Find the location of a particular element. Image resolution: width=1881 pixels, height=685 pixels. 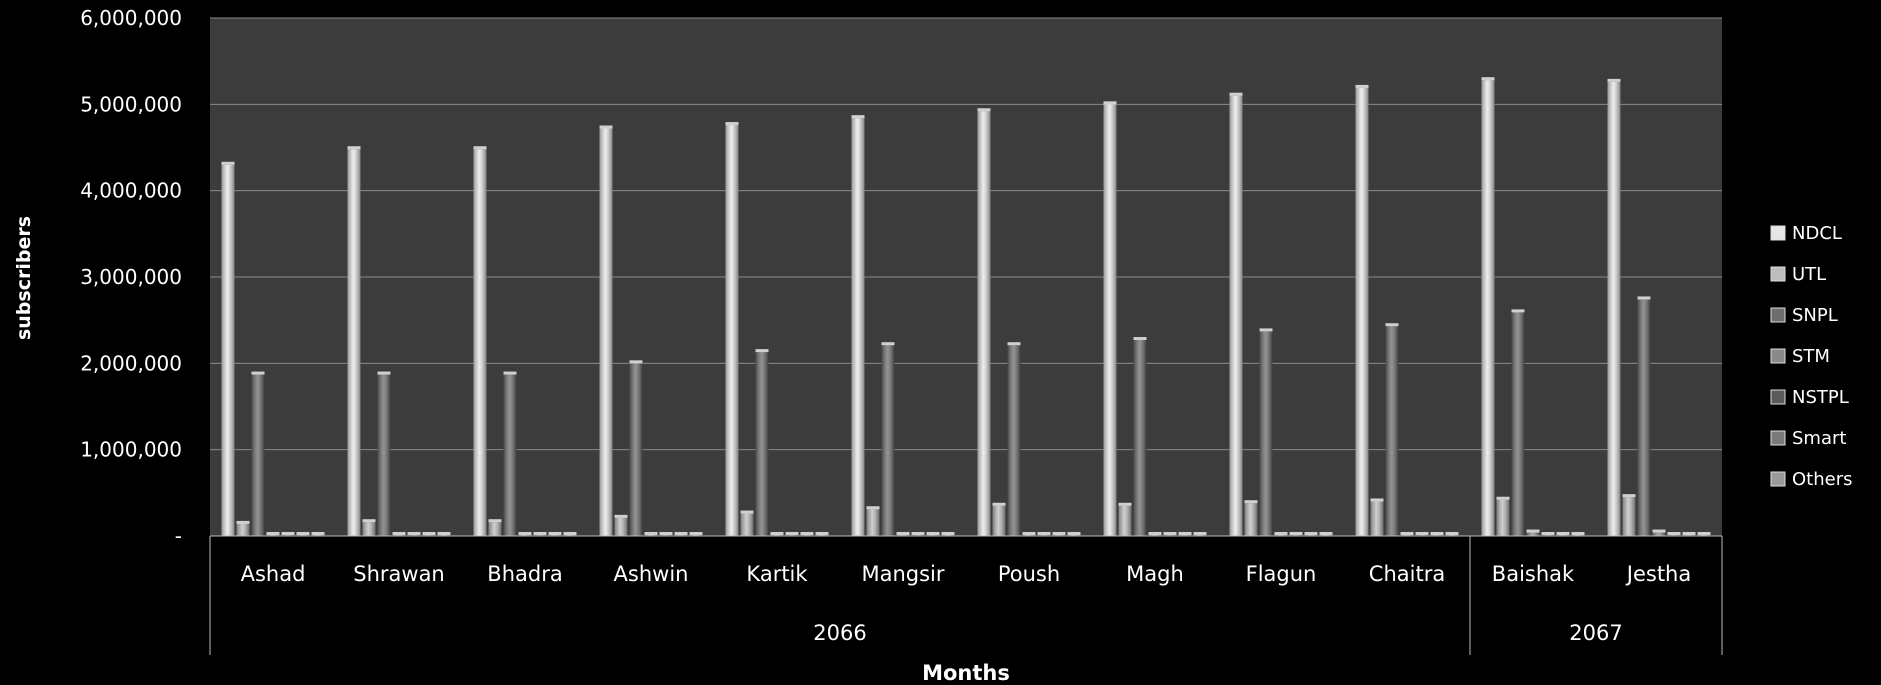

x-tick-label: Baishak is located at coordinates (1533, 574).